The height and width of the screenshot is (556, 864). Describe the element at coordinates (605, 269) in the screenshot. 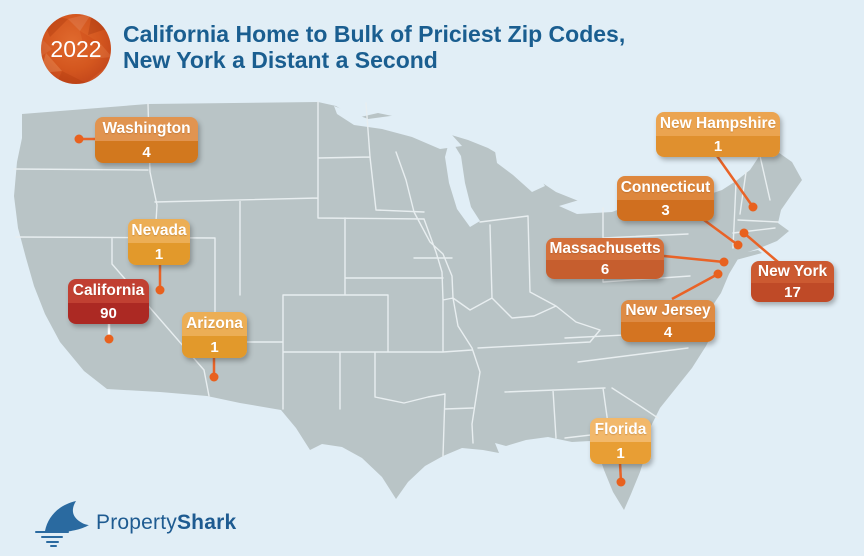

I see `callout-state-value: 6` at that location.